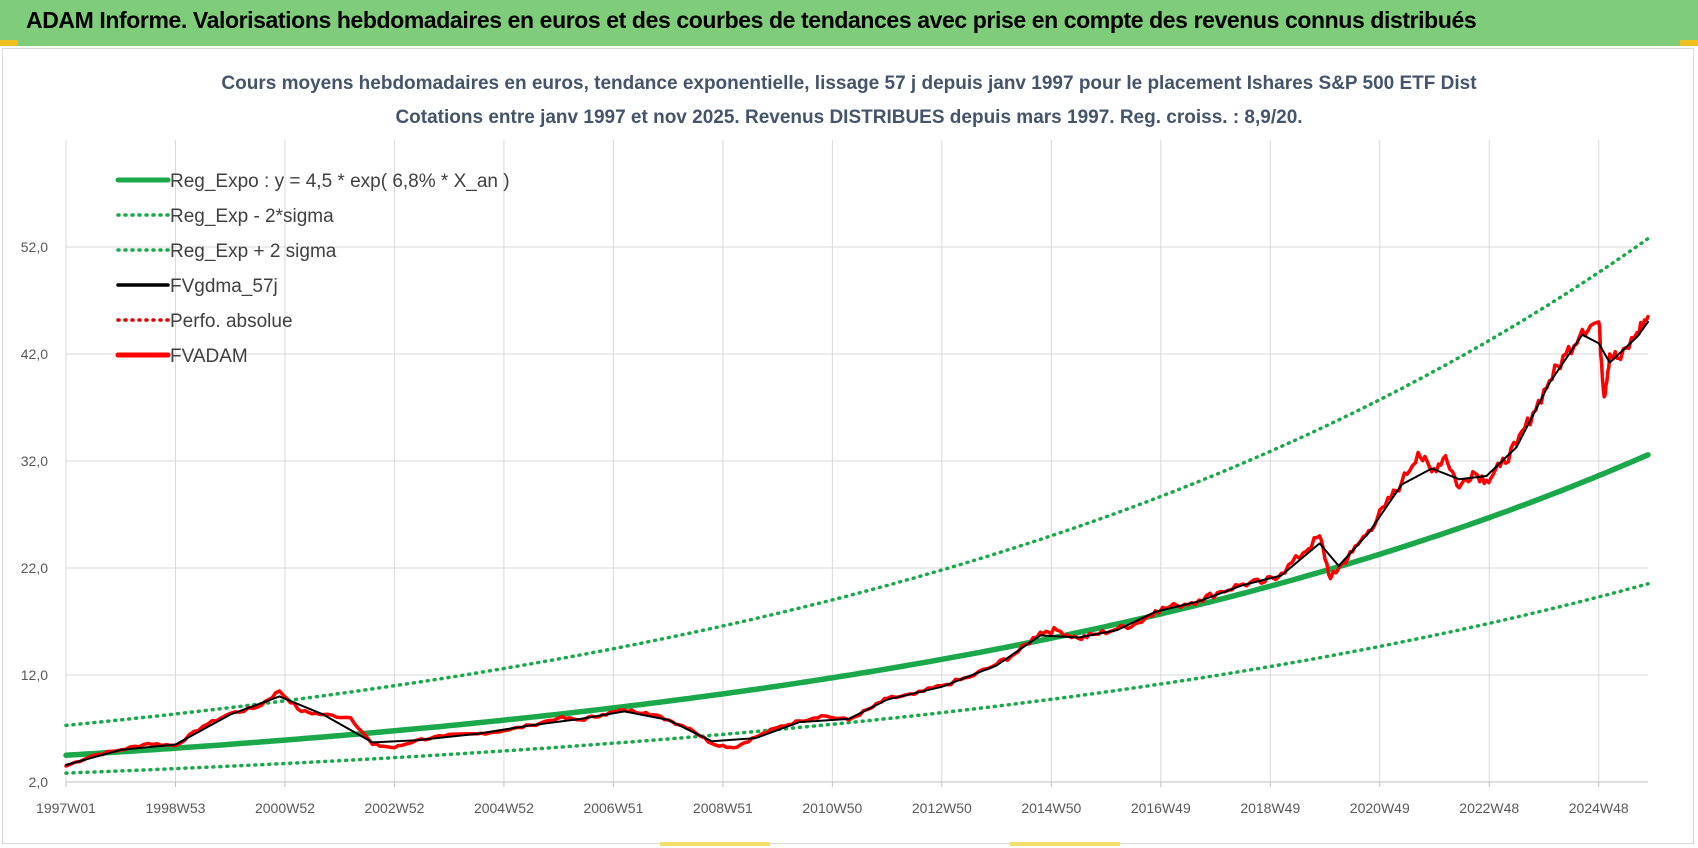  Describe the element at coordinates (253, 251) in the screenshot. I see `legend-label: Reg_Exp + 2 sigma` at that location.